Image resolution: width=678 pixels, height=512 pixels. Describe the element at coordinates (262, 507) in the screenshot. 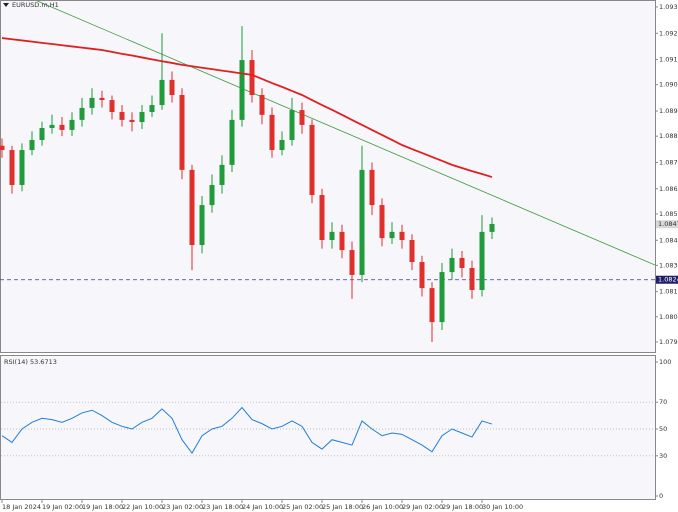

I see `x-tick-label: 24 Jan 10:00` at that location.